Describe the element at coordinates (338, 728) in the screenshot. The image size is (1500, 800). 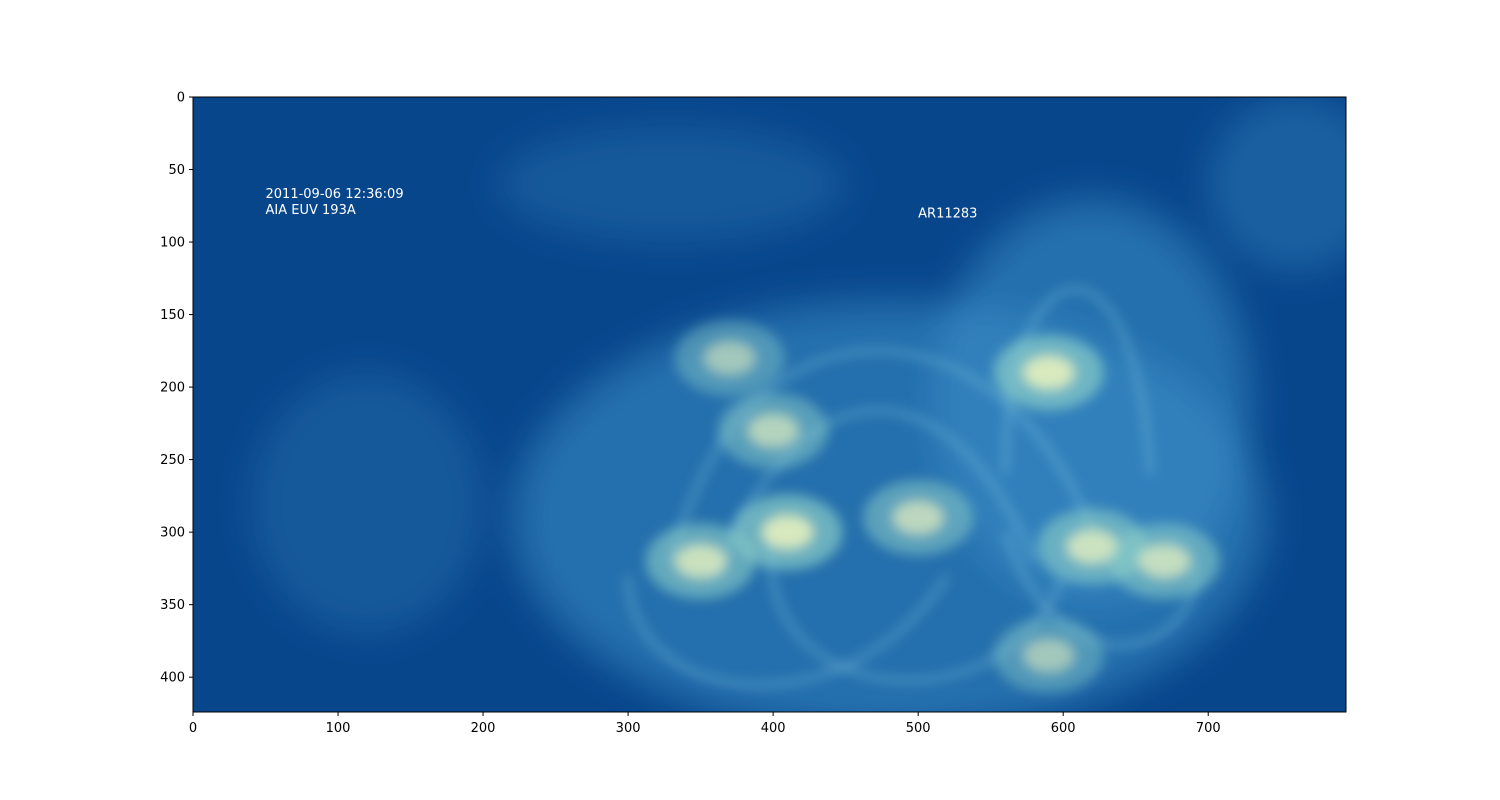
I see `x-tick-label: 100` at that location.